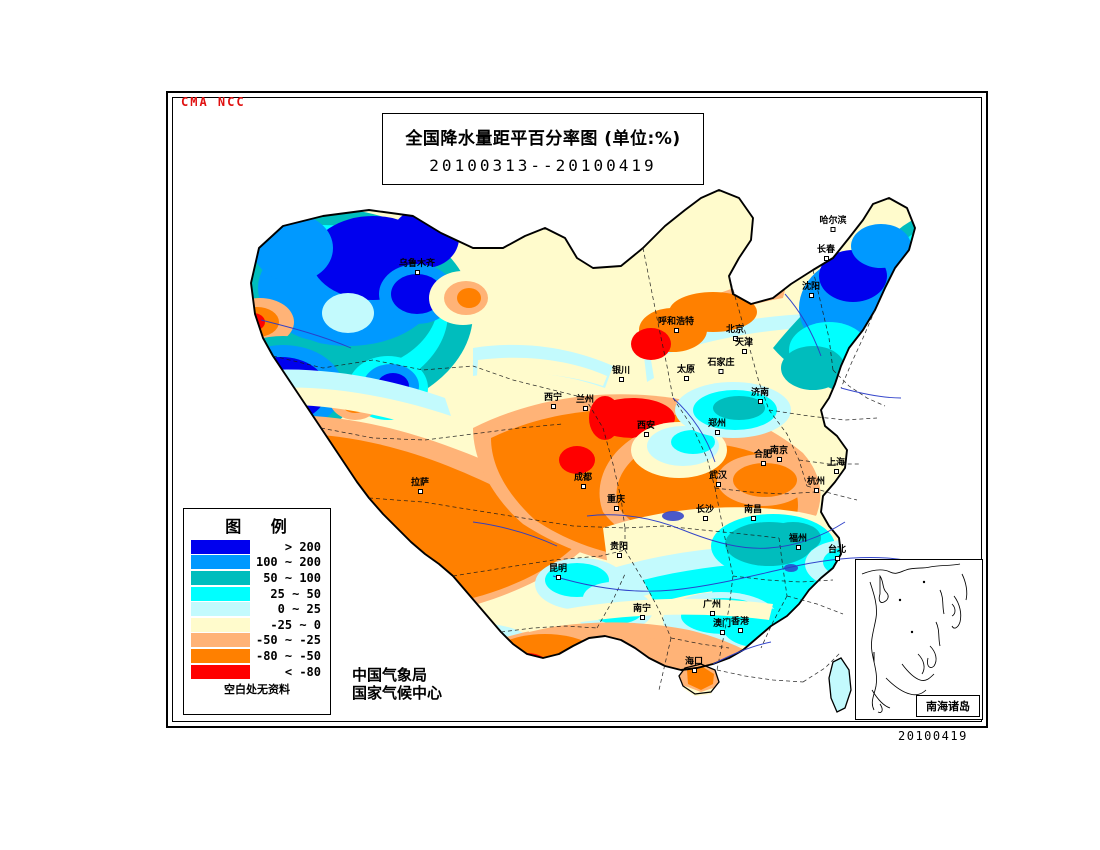 The image size is (1100, 850). What do you see at coordinates (676, 325) in the screenshot?
I see `city-label: 呼和浩特` at bounding box center [676, 325].